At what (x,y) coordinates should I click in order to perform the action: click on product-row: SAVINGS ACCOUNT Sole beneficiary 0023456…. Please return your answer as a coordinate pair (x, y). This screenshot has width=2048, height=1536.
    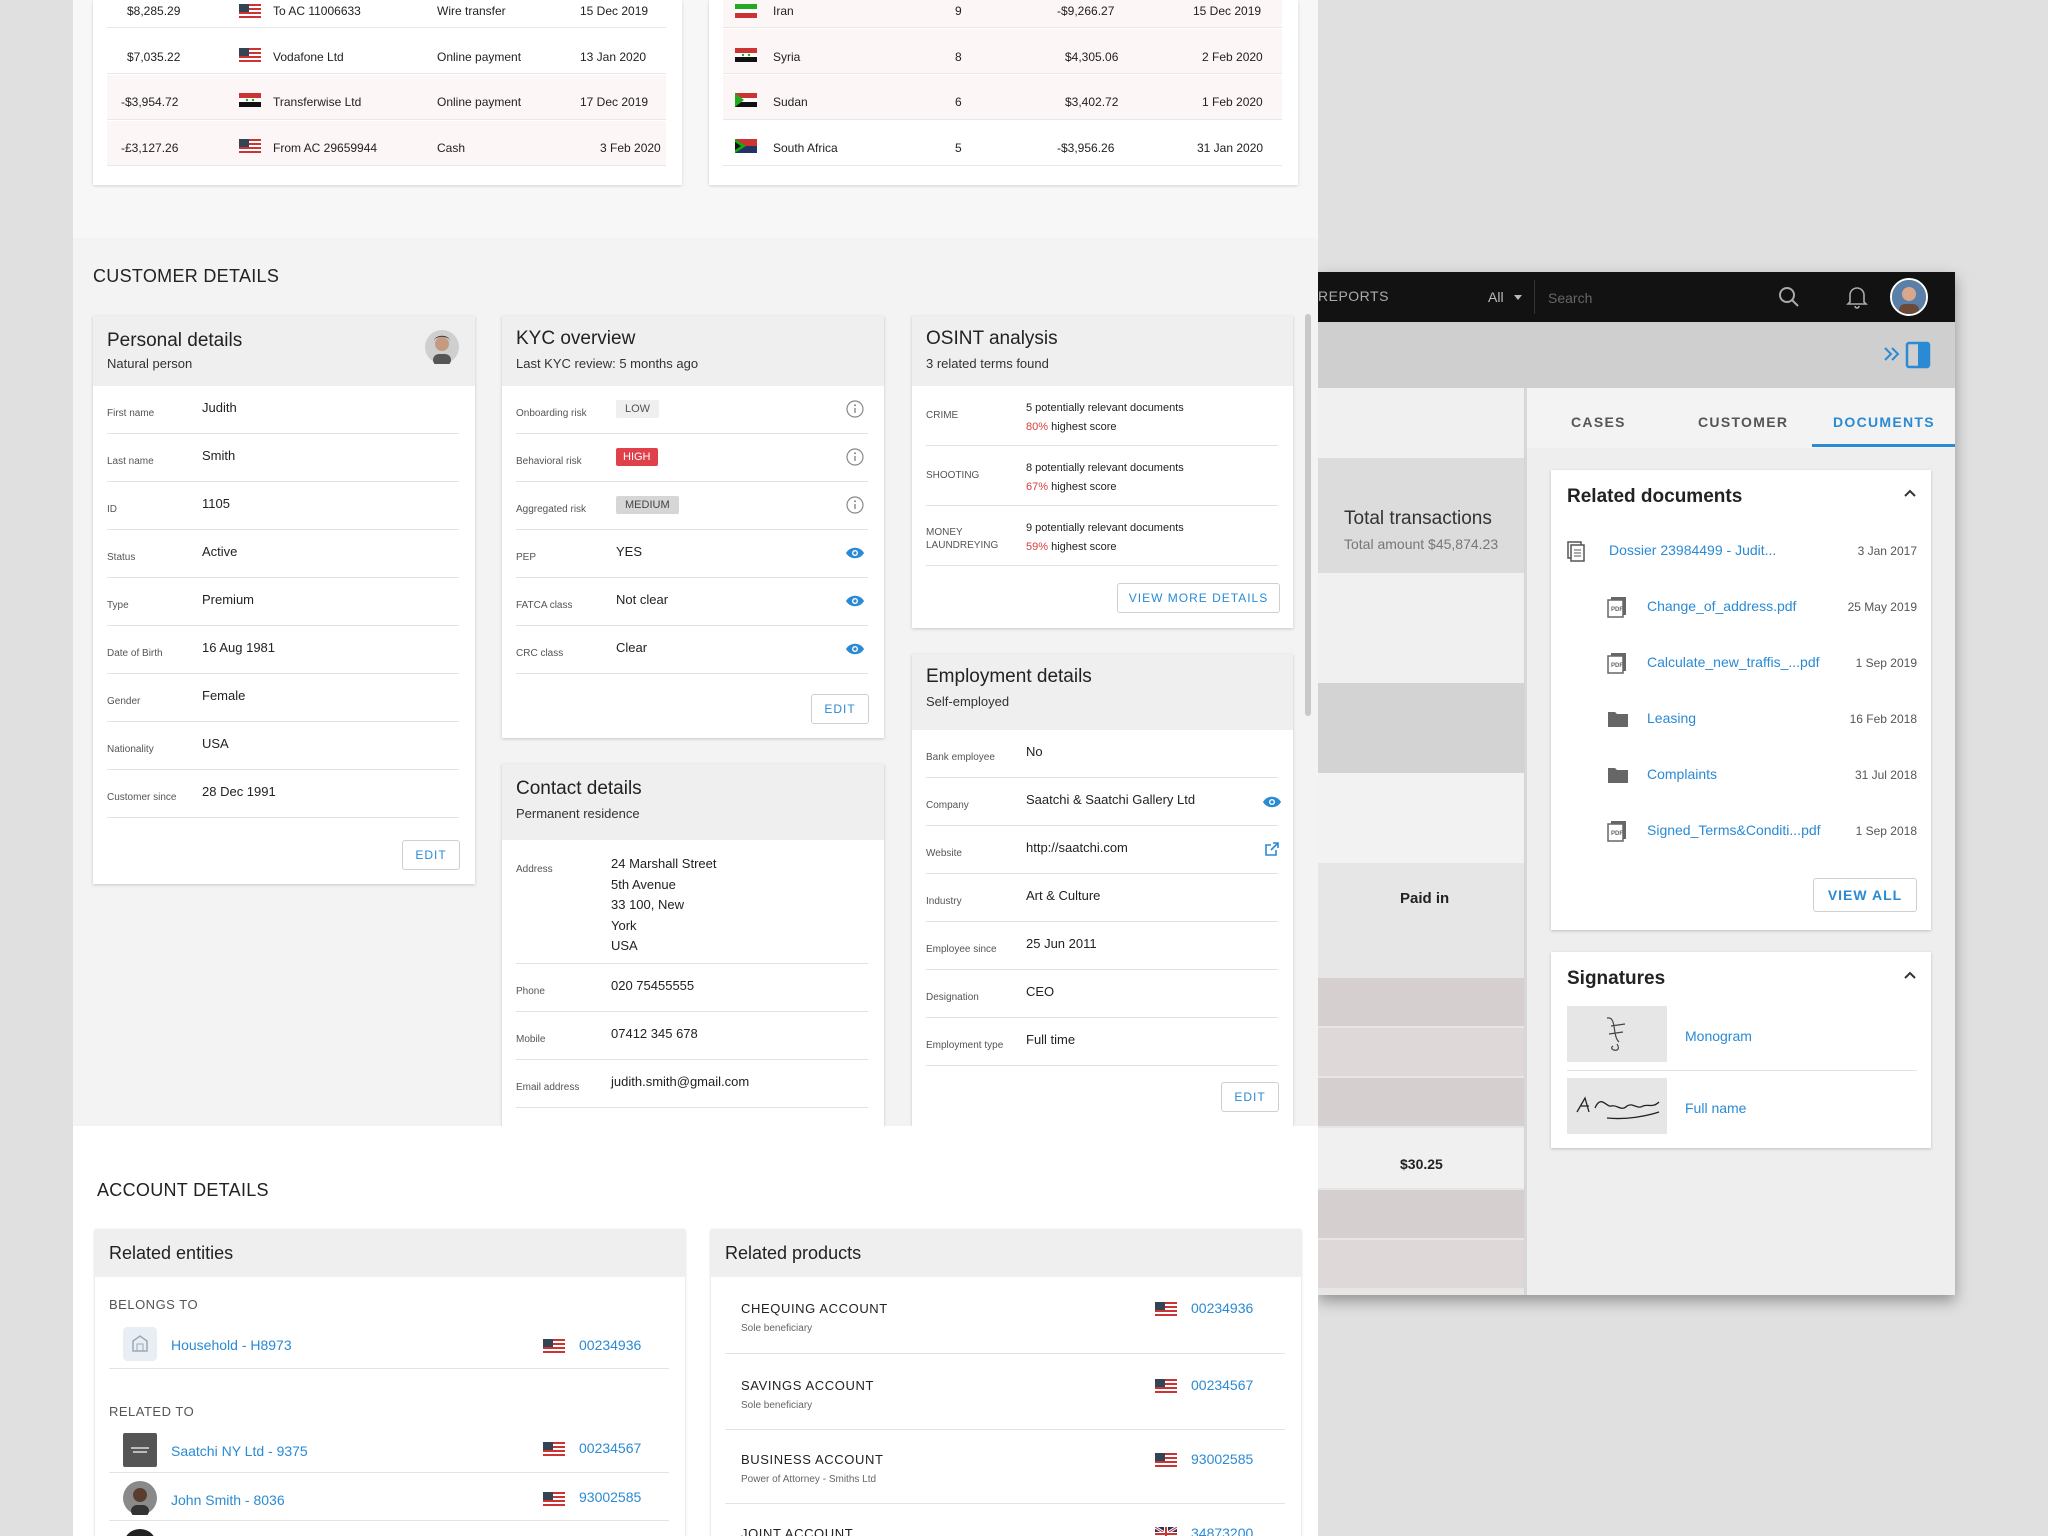
    Looking at the image, I should click on (1005, 1392).